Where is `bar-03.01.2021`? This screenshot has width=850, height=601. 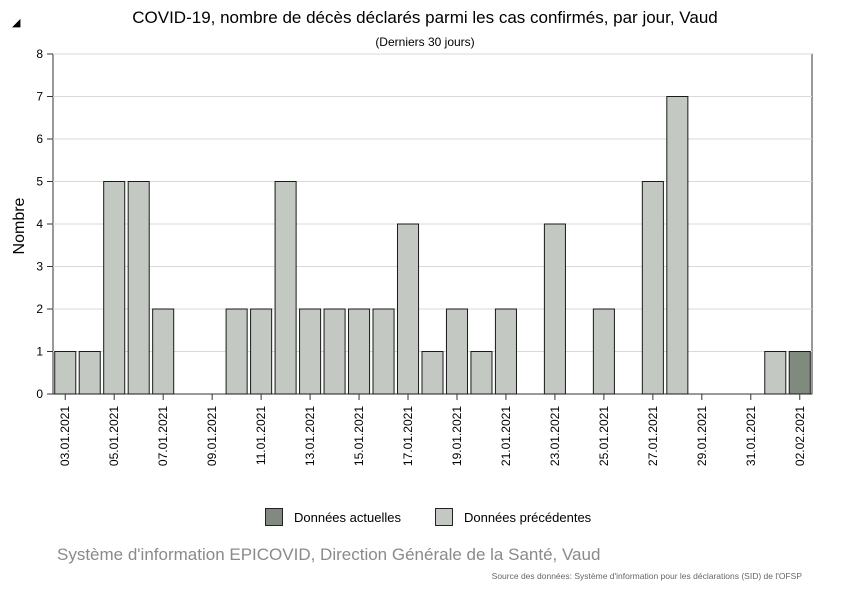 bar-03.01.2021 is located at coordinates (65, 373).